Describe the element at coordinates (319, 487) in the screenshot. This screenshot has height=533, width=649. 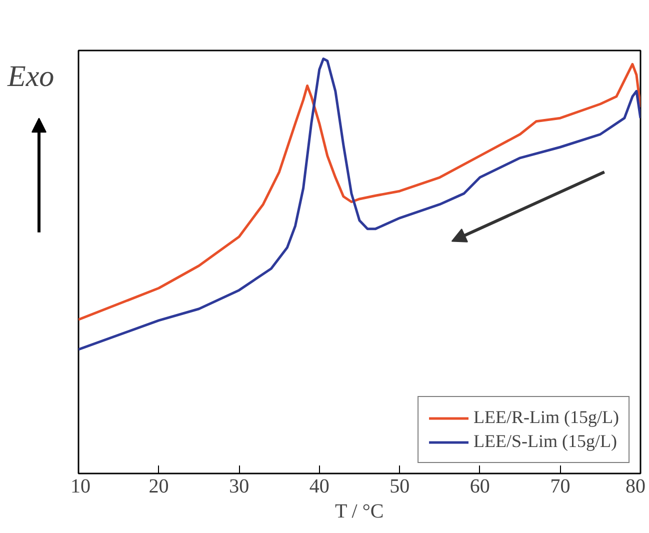
I see `x-tick-label: 40` at that location.